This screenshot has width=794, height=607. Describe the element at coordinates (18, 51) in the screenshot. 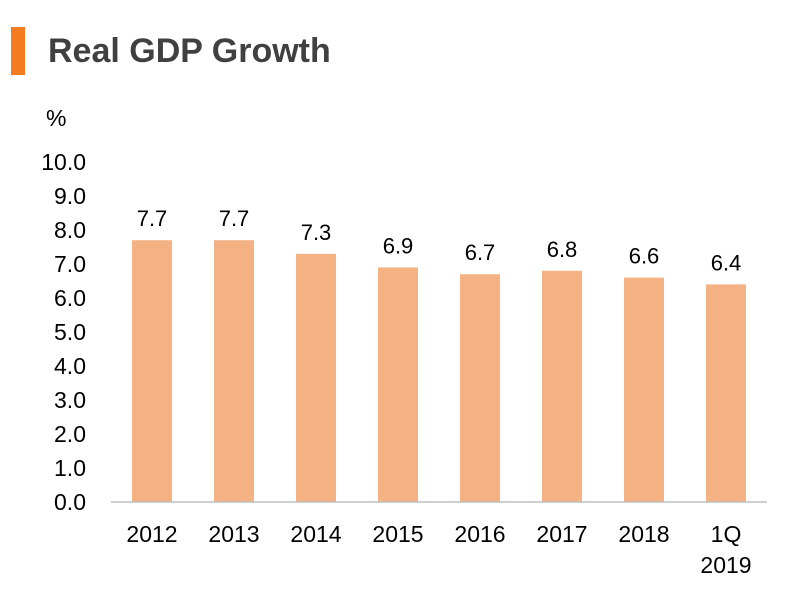

I see `title-accent-bar` at that location.